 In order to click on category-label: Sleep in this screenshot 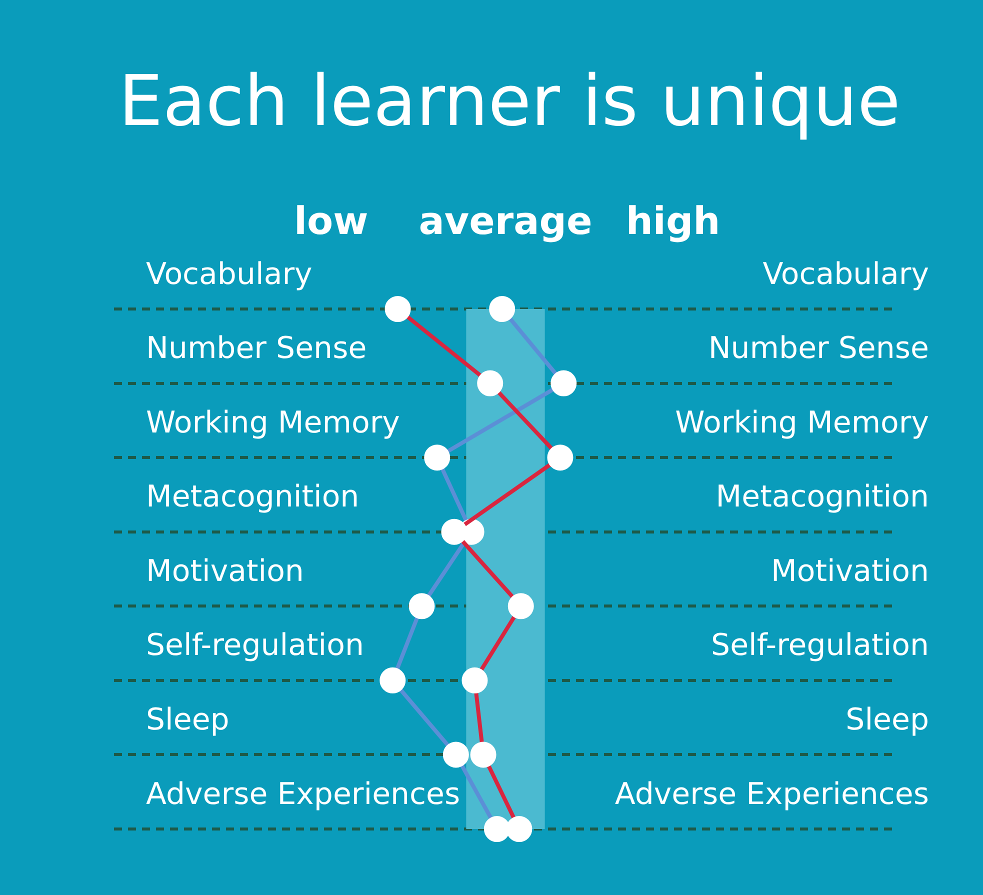, I will do `click(887, 720)`.